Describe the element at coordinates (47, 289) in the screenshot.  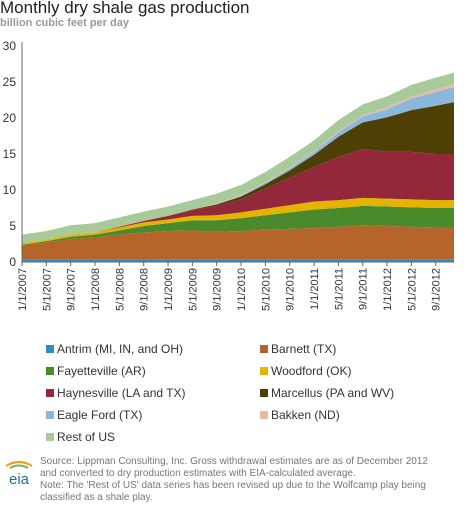
I see `x-tick-label-1: 5/1/2007` at that location.